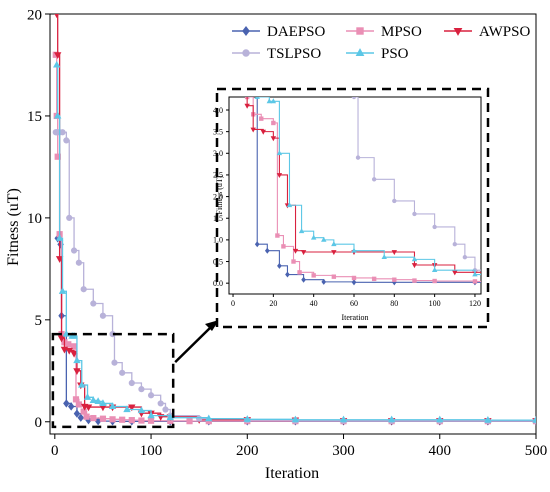  I want to click on x-tick-label: 300, so click(343, 451).